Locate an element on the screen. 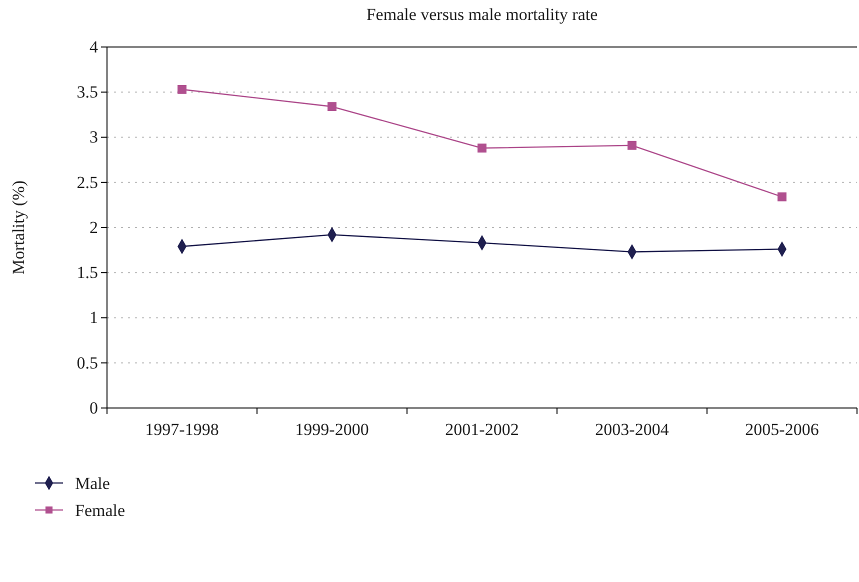 The height and width of the screenshot is (582, 859). y-tick-label: 1 is located at coordinates (94, 318).